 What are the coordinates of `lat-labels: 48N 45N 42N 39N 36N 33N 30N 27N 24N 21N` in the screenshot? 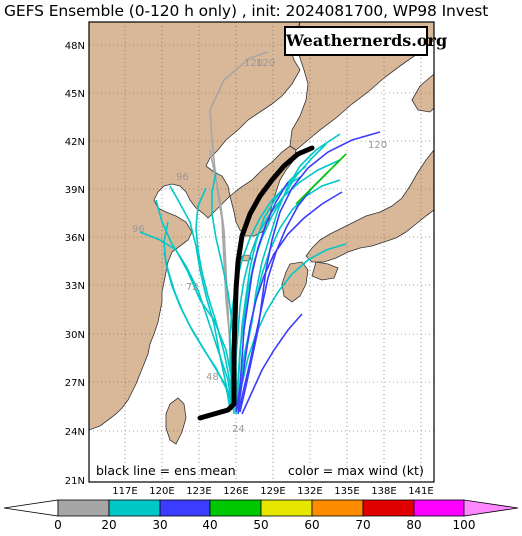 It's located at (75, 264).